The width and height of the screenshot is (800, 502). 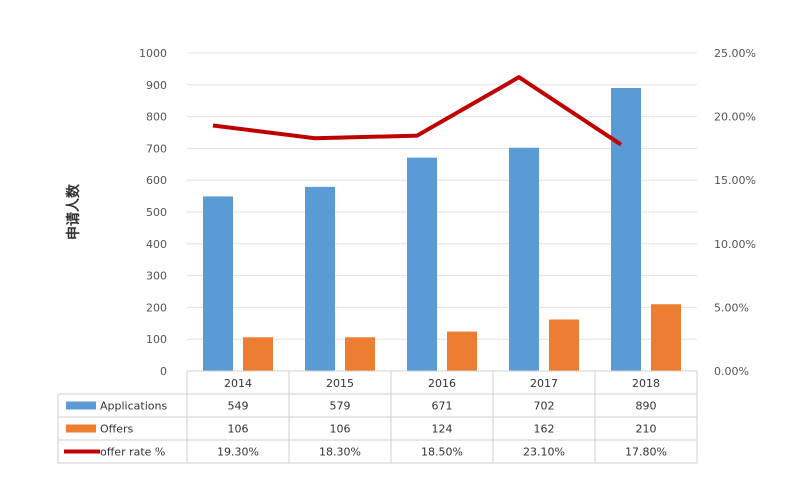 What do you see at coordinates (646, 406) in the screenshot?
I see `data-label: 890` at bounding box center [646, 406].